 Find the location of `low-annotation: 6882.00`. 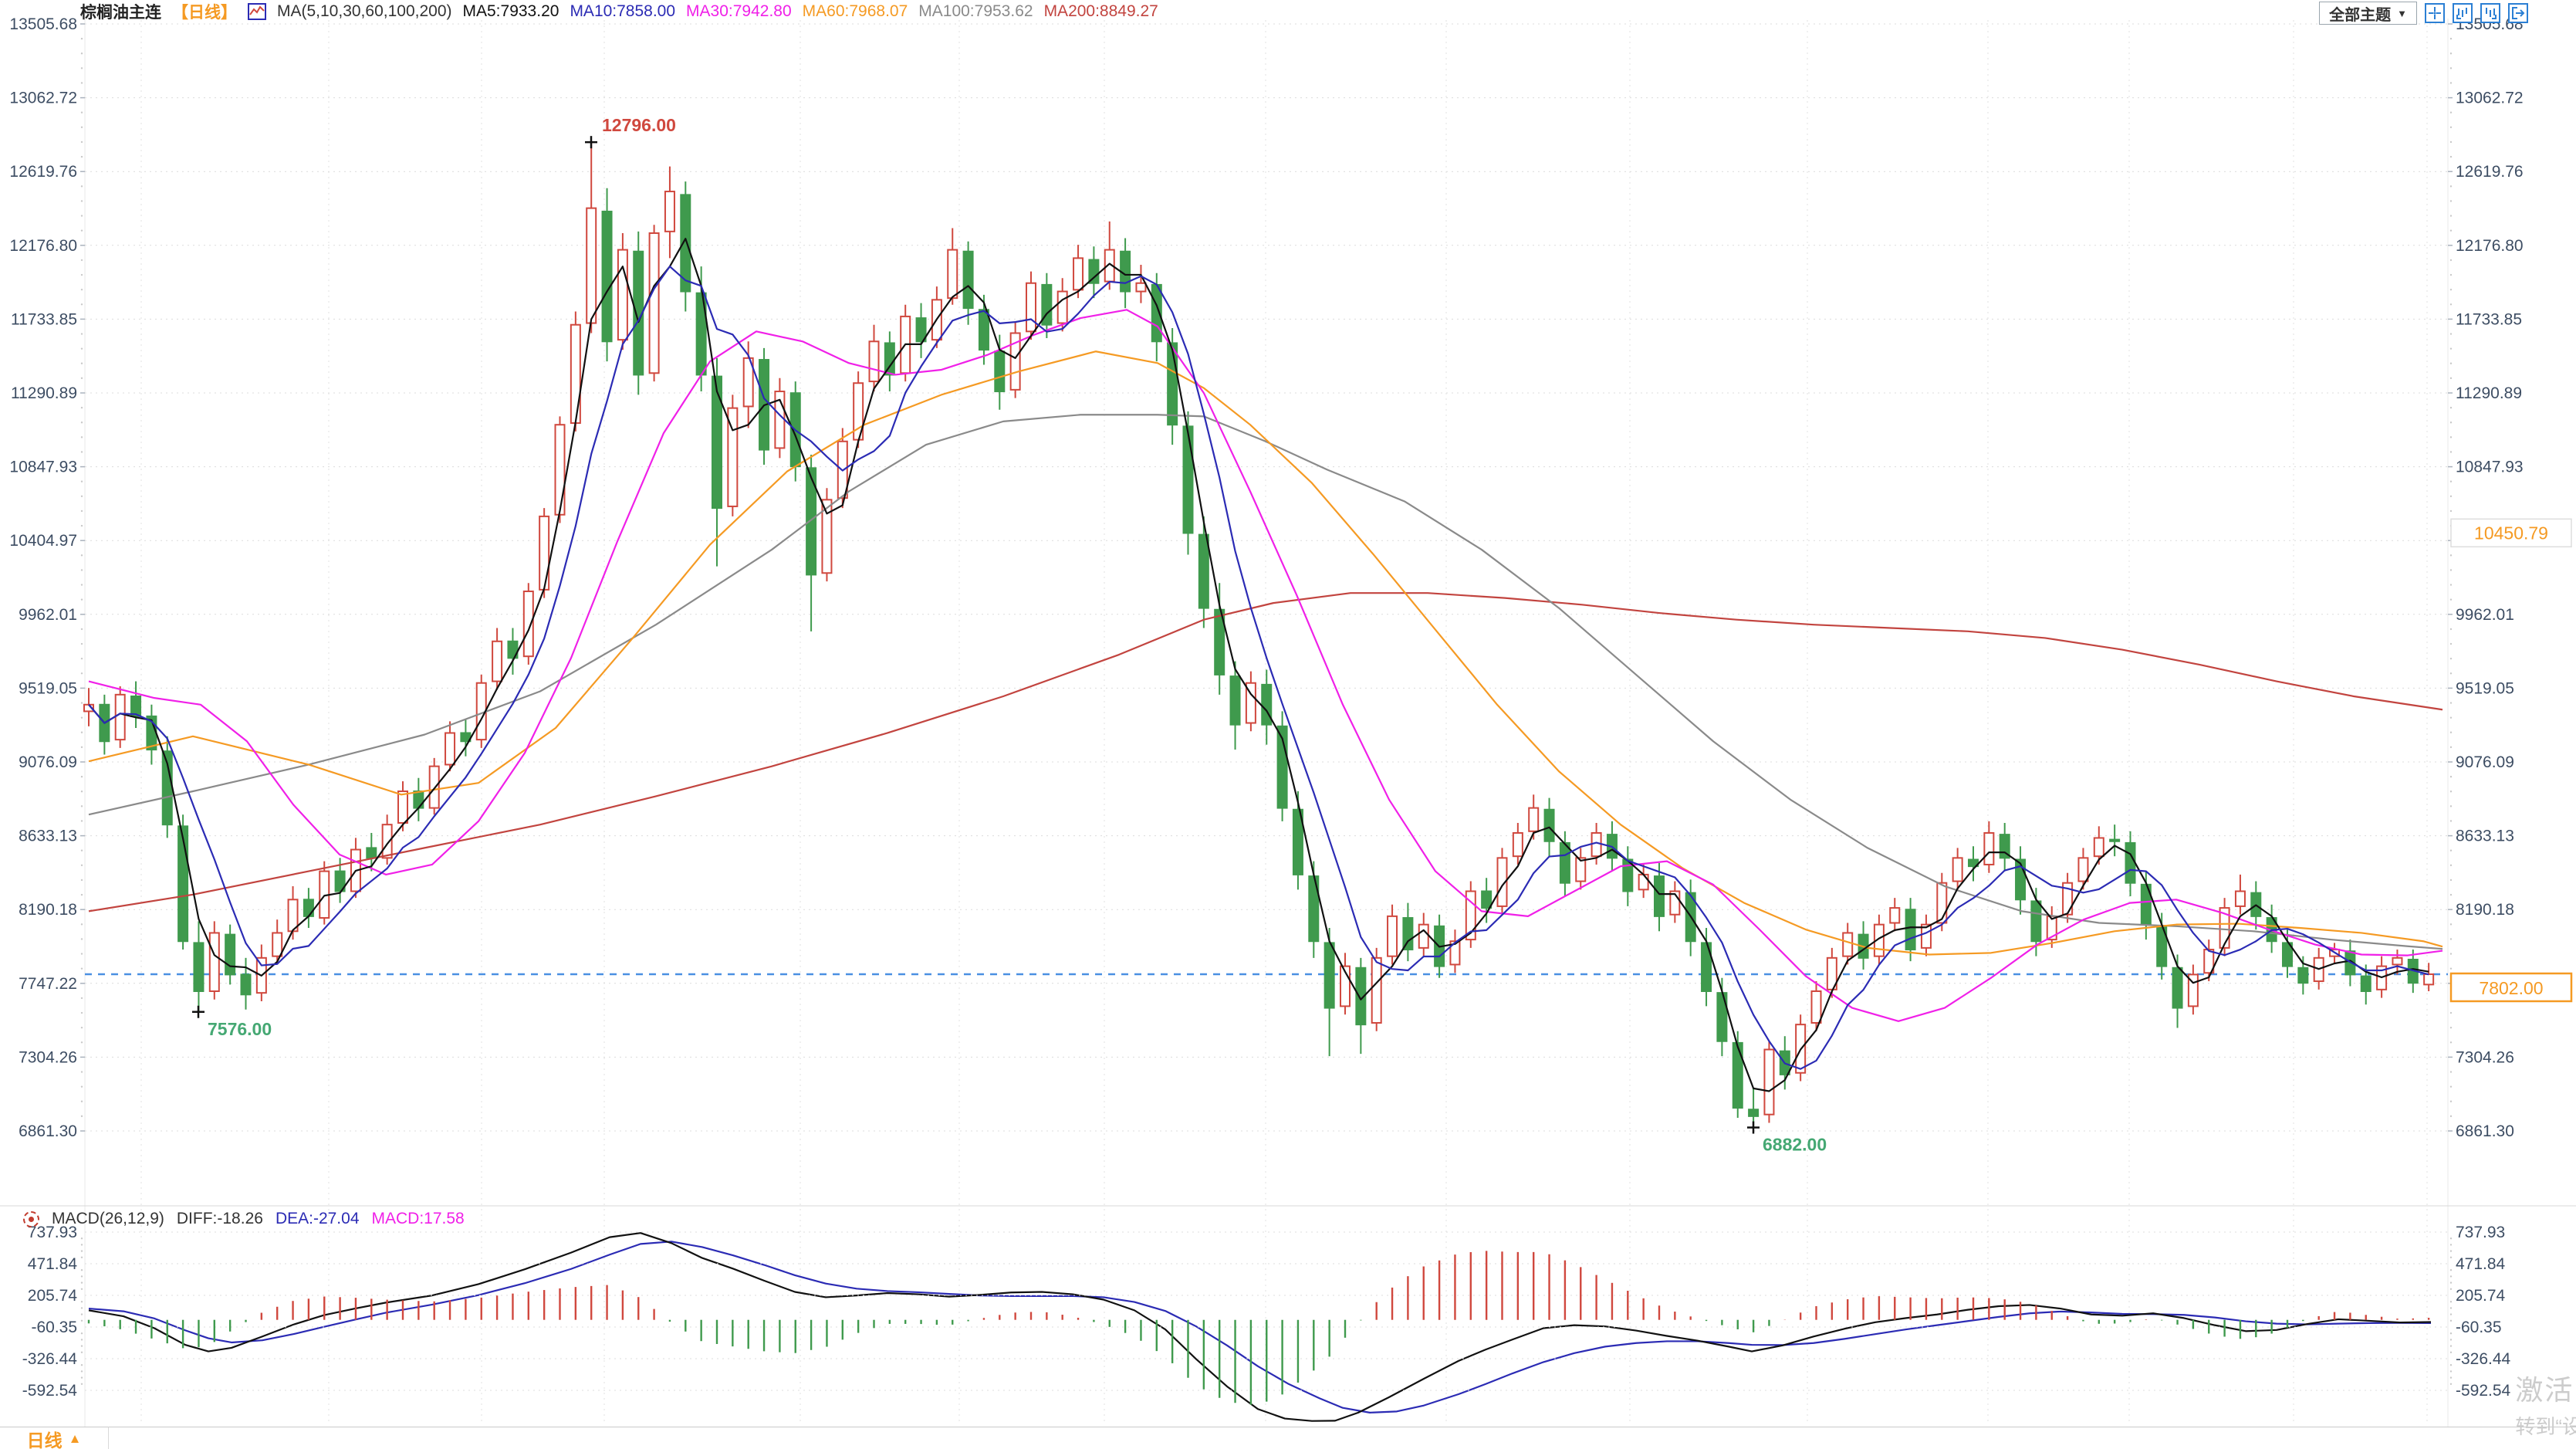

low-annotation: 6882.00 is located at coordinates (1795, 1145).